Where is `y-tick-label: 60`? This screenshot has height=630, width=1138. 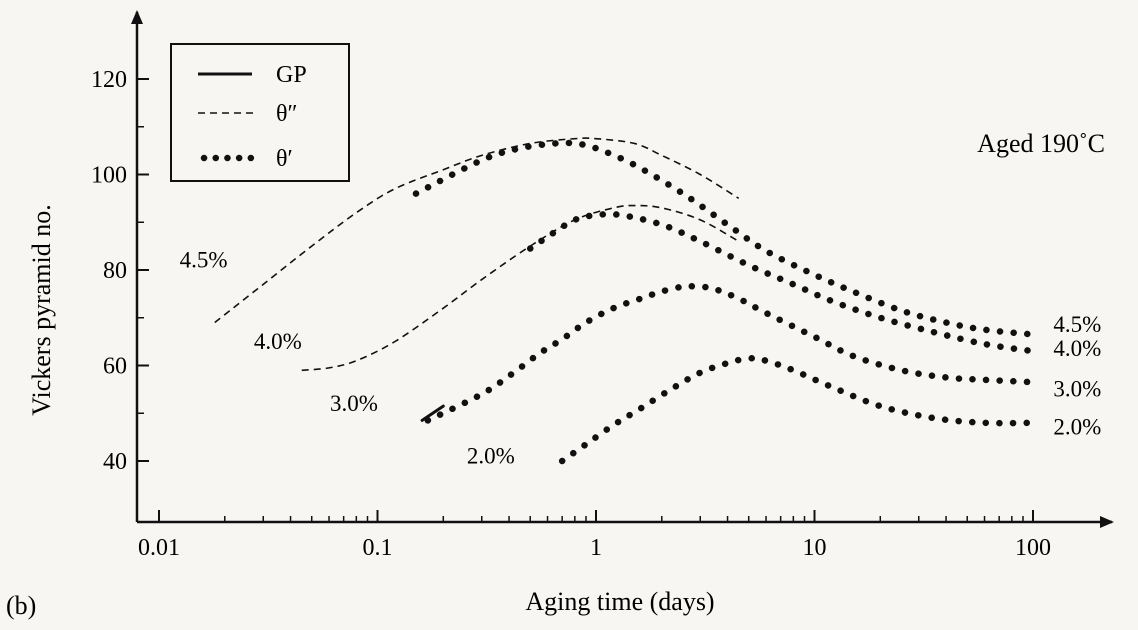 y-tick-label: 60 is located at coordinates (115, 367).